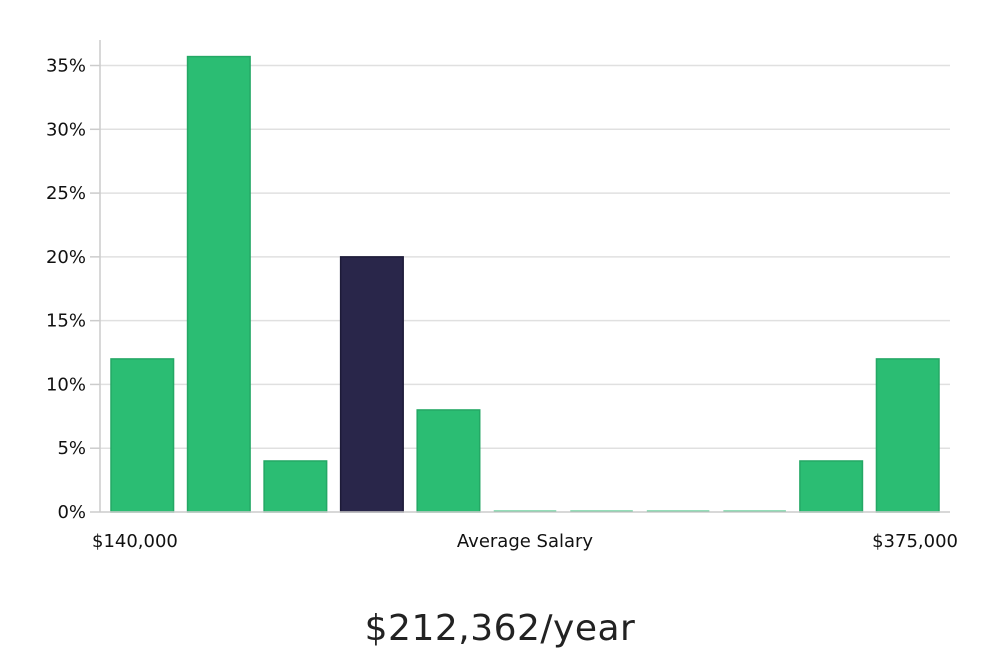 The height and width of the screenshot is (660, 1000). What do you see at coordinates (71, 448) in the screenshot?
I see `y-tick-label: 5%` at bounding box center [71, 448].